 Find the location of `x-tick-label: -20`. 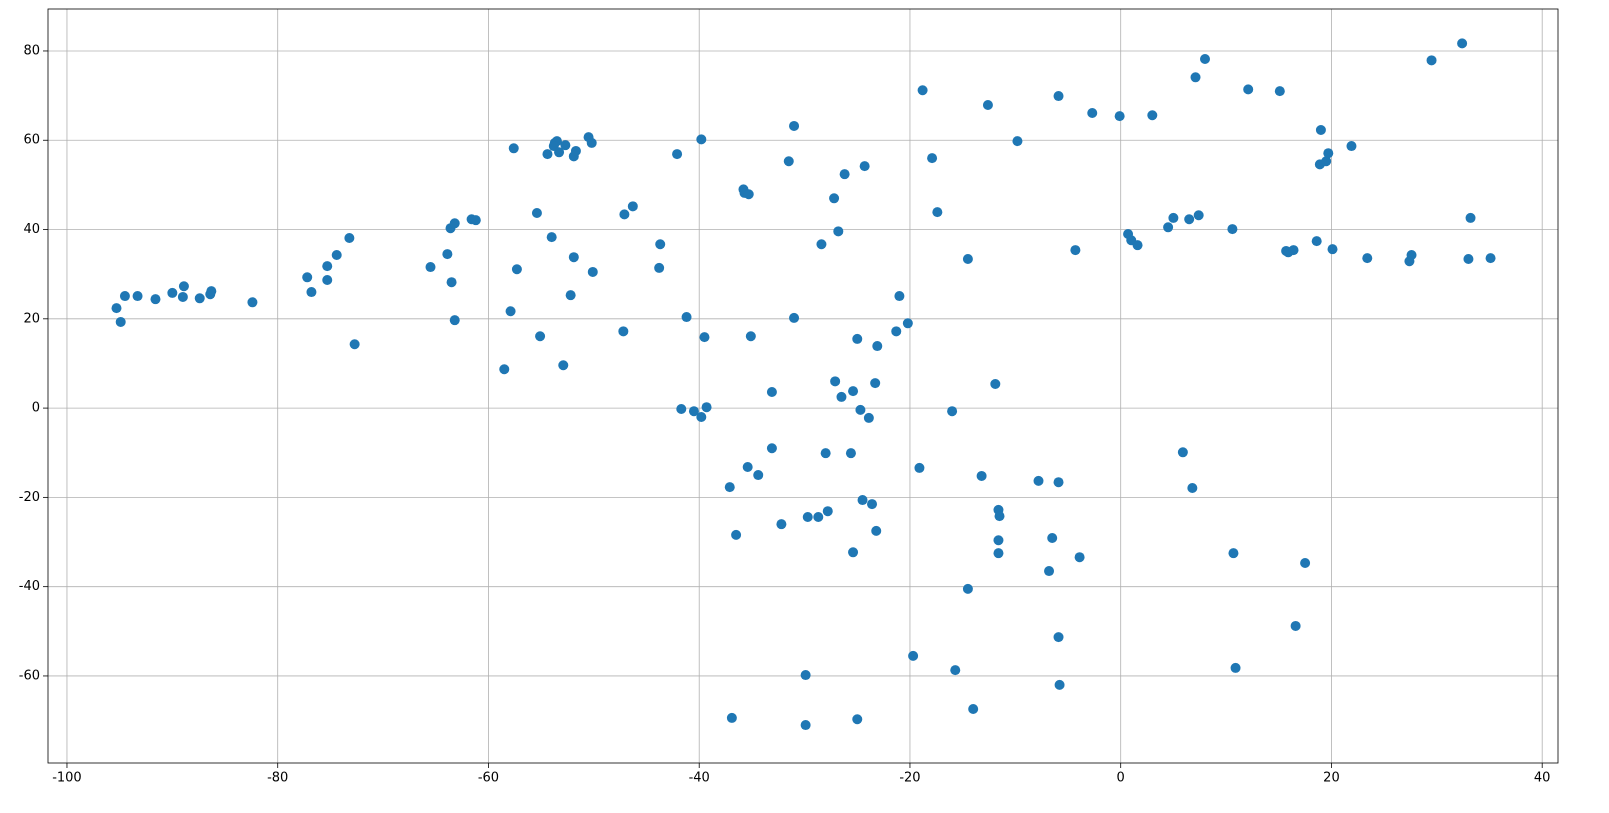

x-tick-label: -20 is located at coordinates (909, 778).